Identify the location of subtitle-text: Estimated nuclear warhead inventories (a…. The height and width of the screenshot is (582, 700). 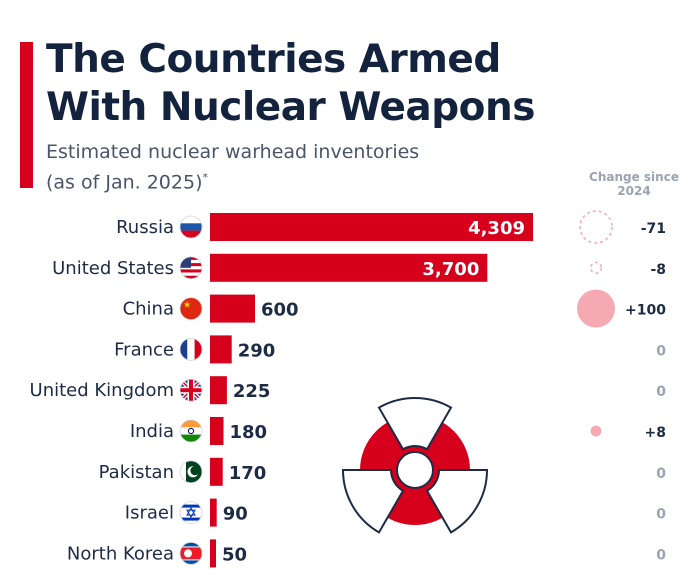
(233, 167).